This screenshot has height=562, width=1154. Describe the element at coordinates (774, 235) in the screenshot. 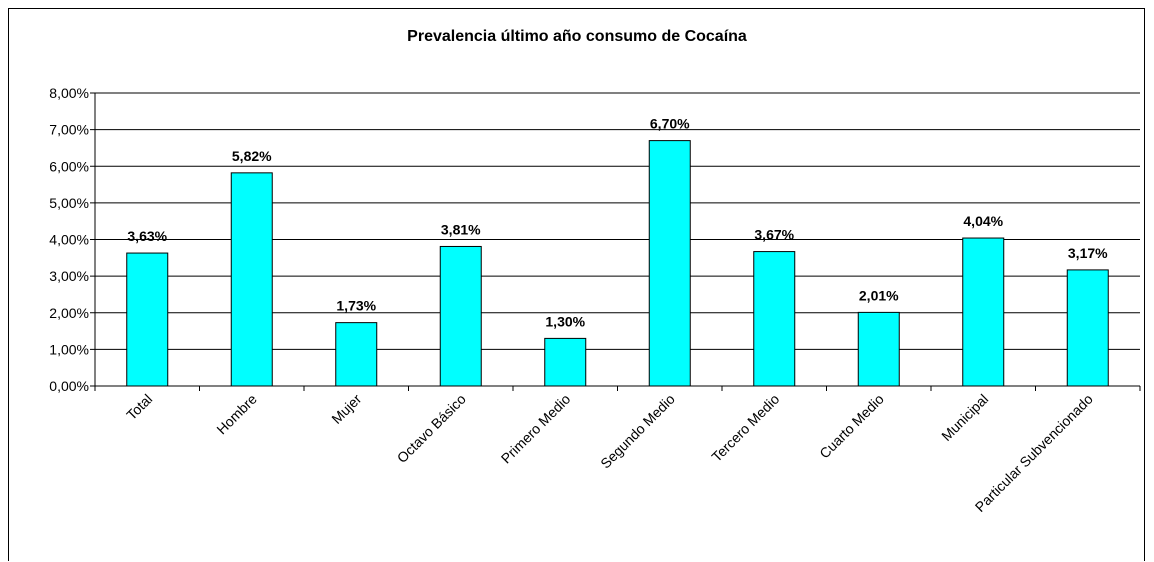

I see `data-label: 3,67%` at that location.